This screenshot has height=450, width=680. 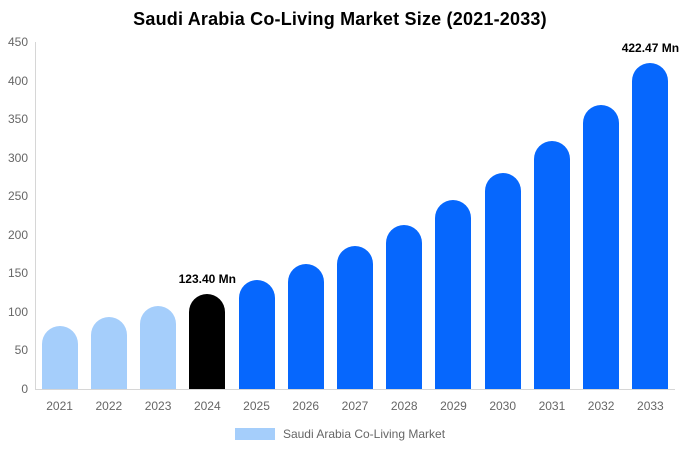 I want to click on bar-2031, so click(x=551, y=265).